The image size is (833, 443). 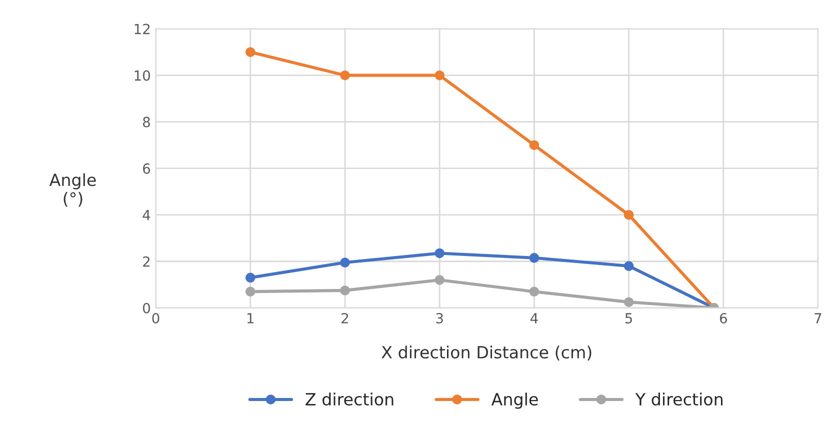 What do you see at coordinates (146, 122) in the screenshot?
I see `y-tick-label: 8` at bounding box center [146, 122].